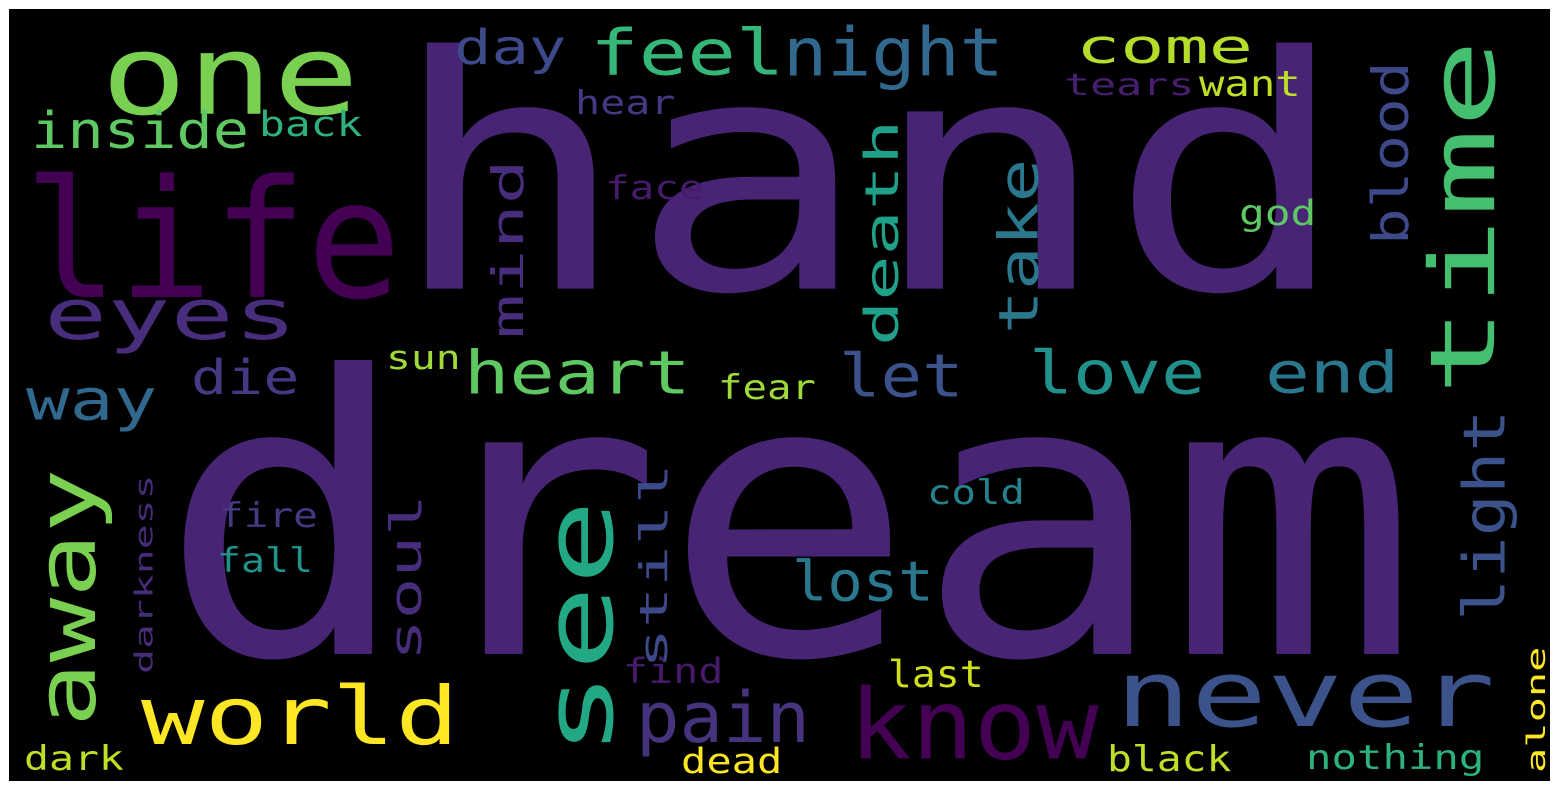 The height and width of the screenshot is (790, 1560). I want to click on word-alone: alone, so click(1535, 709).